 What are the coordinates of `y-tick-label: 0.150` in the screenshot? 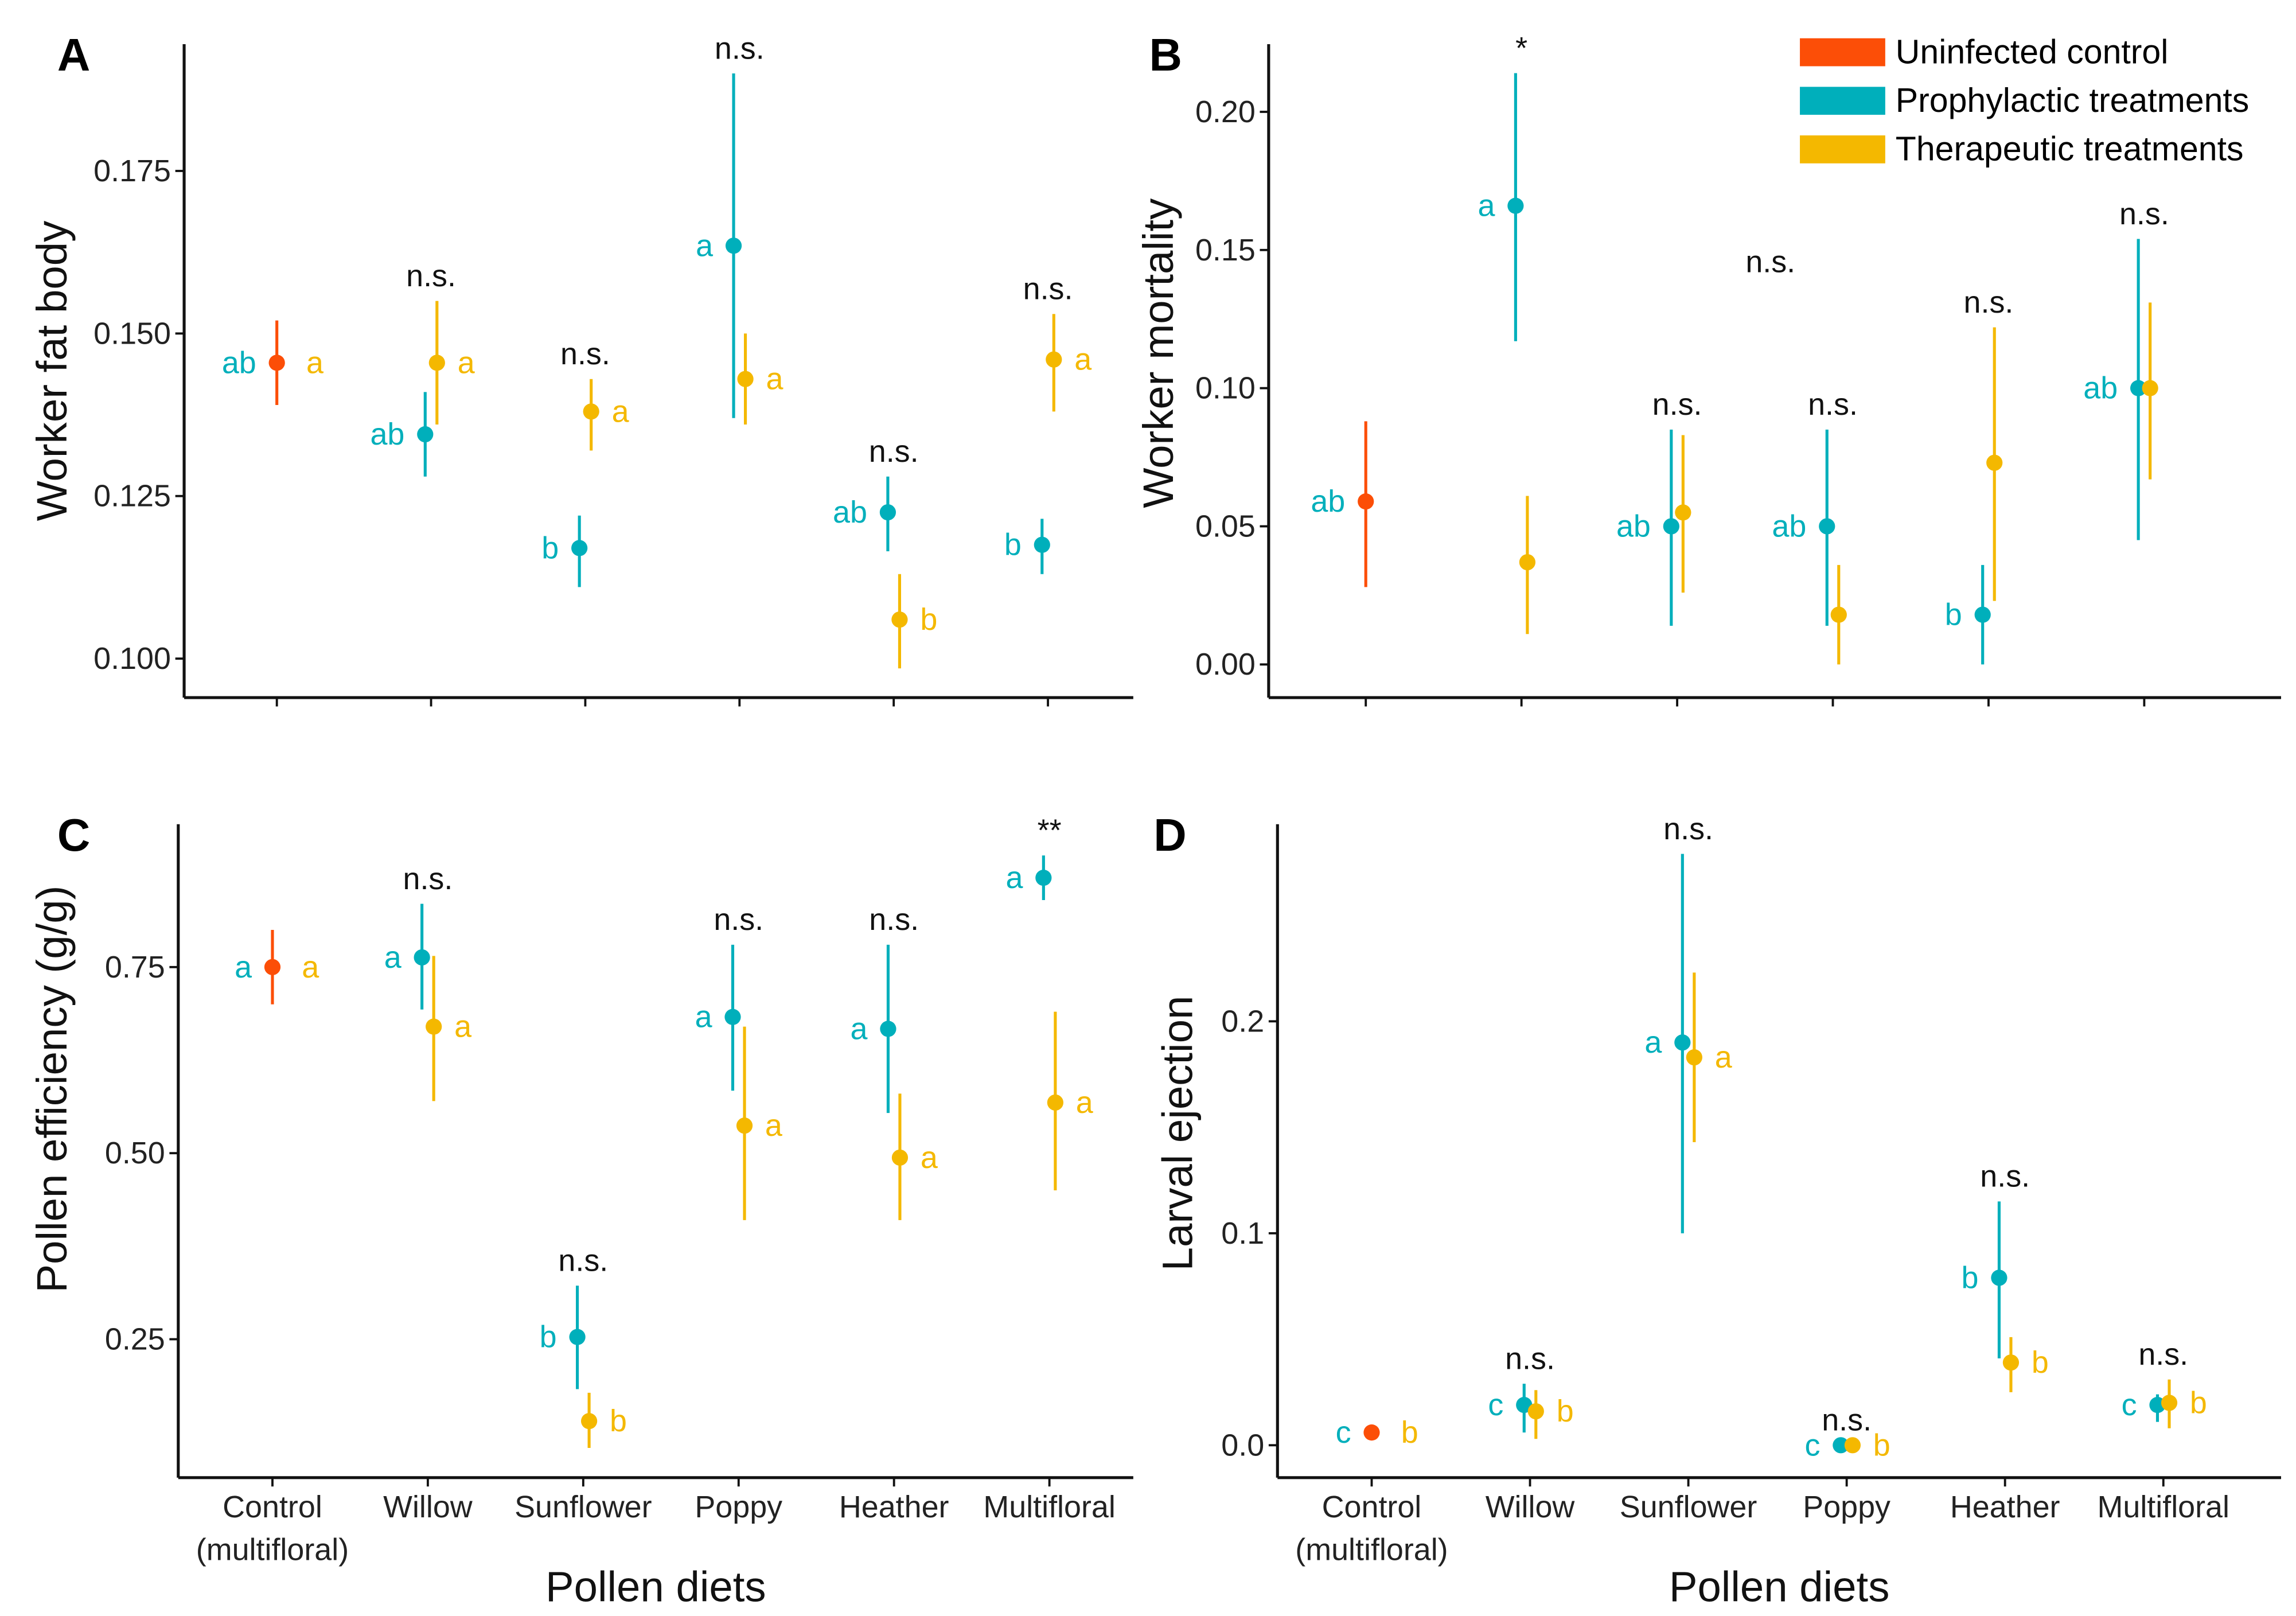 It's located at (132, 333).